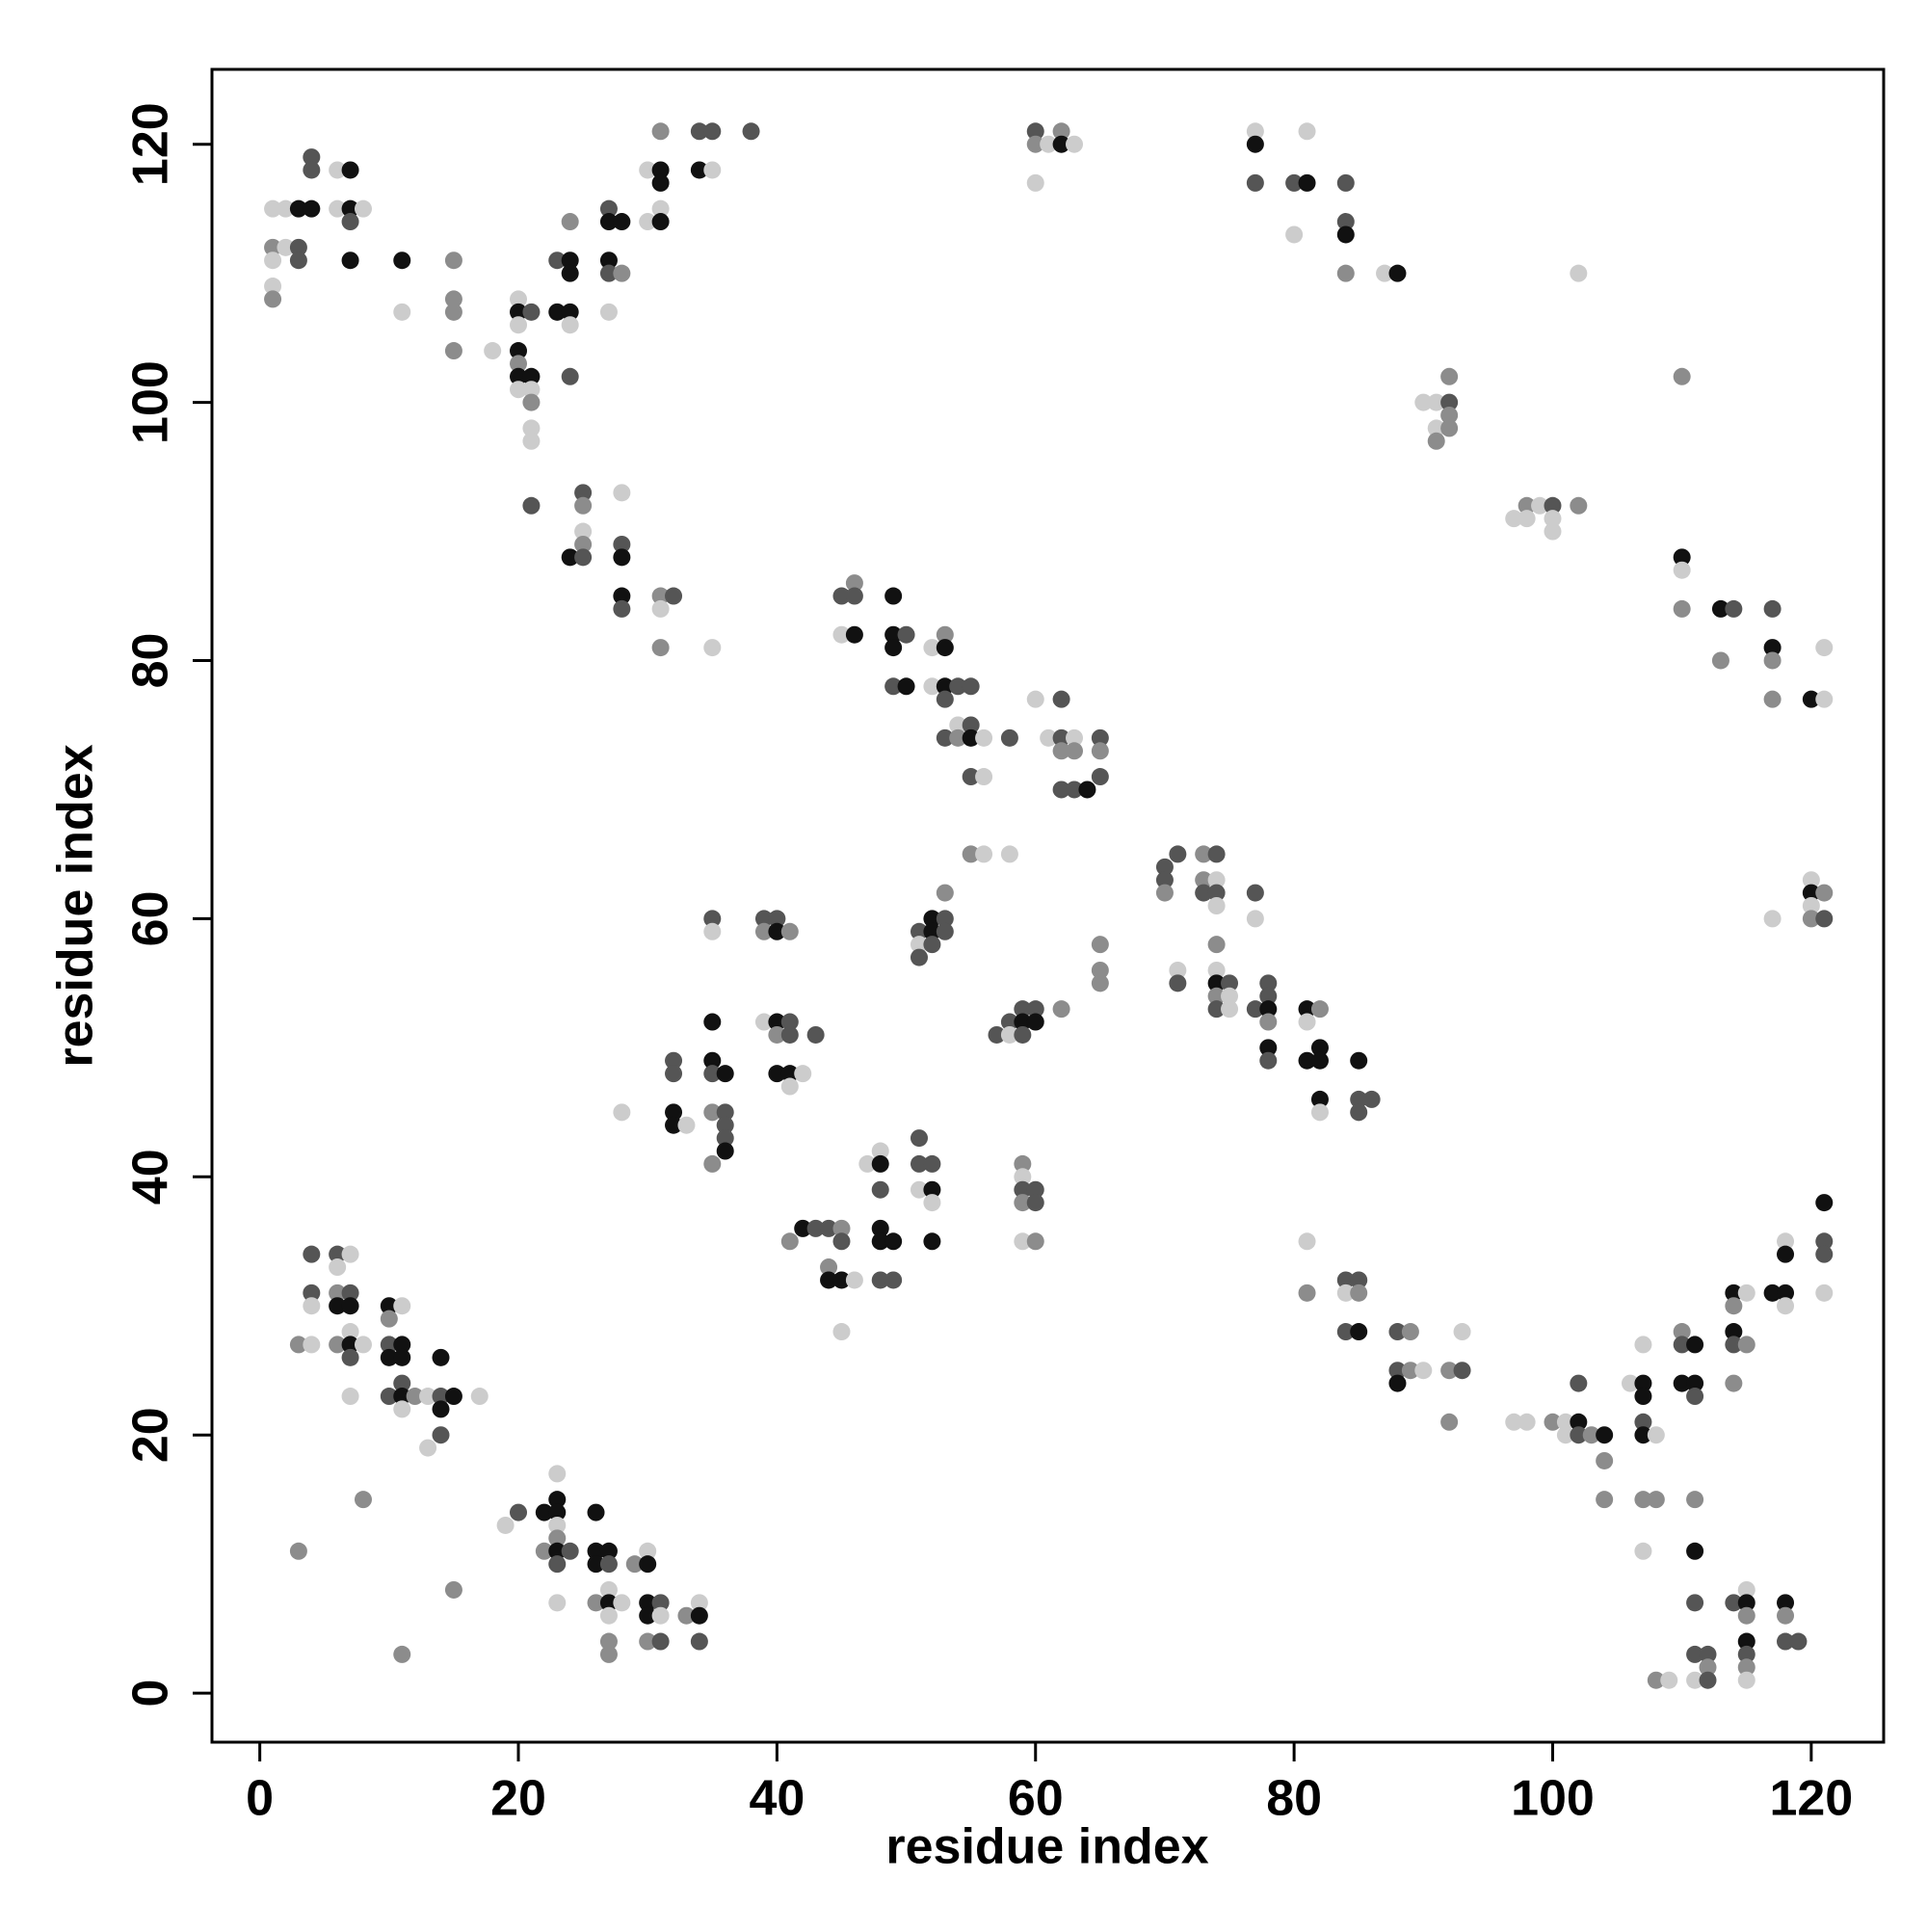  I want to click on y-tick-label: 120, so click(151, 144).